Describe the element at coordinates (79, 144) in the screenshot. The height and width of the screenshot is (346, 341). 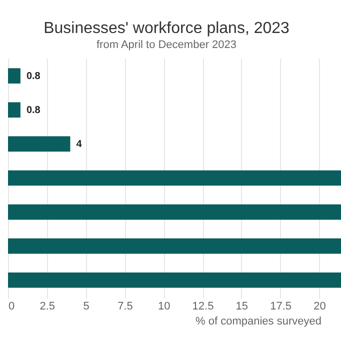
I see `data-label: 4` at that location.